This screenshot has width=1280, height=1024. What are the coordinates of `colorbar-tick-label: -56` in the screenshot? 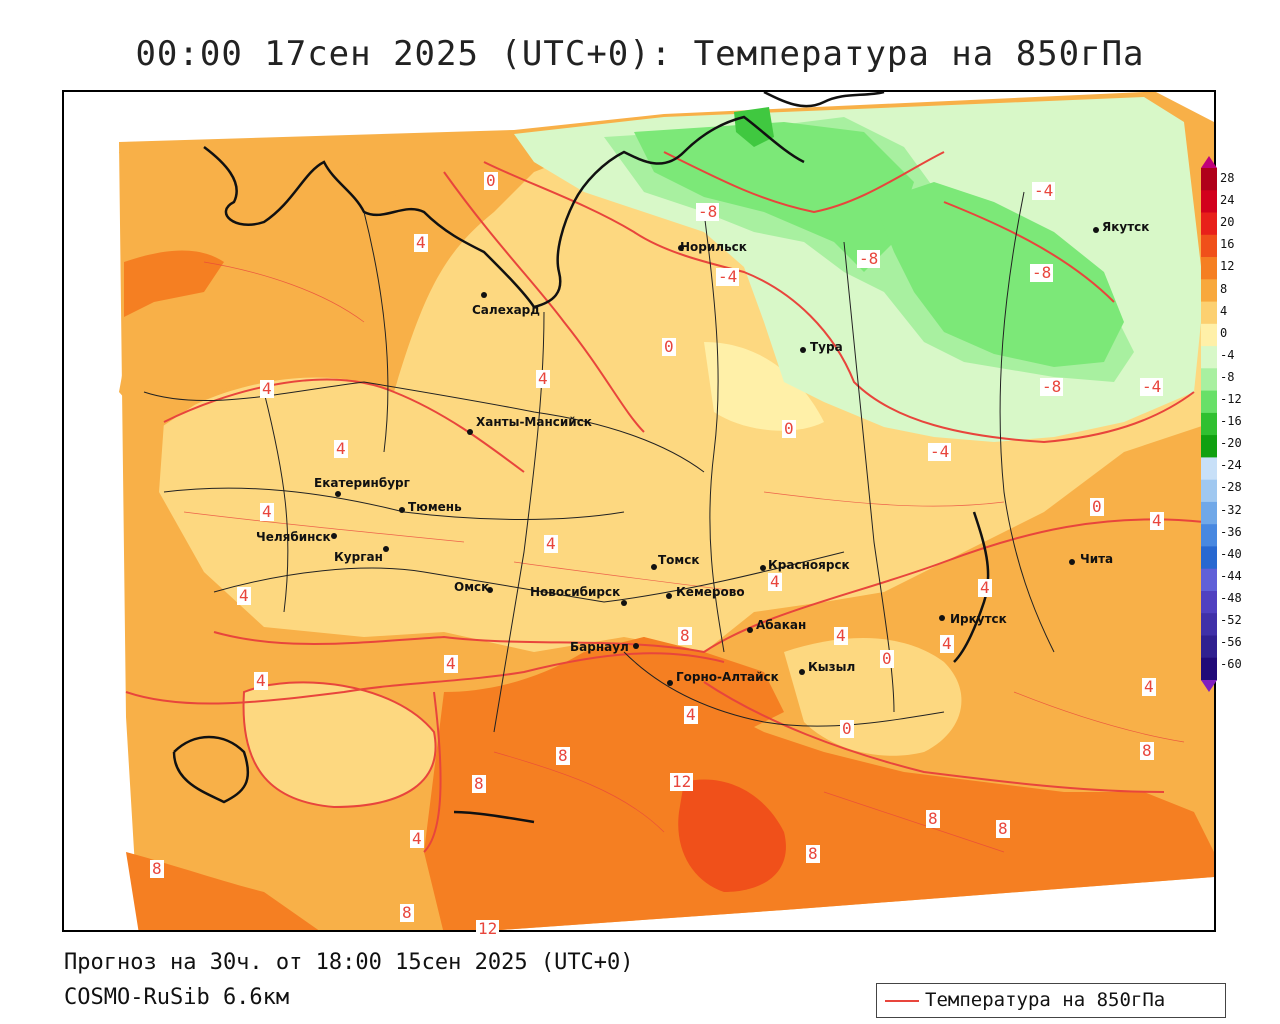 It's located at (1231, 642).